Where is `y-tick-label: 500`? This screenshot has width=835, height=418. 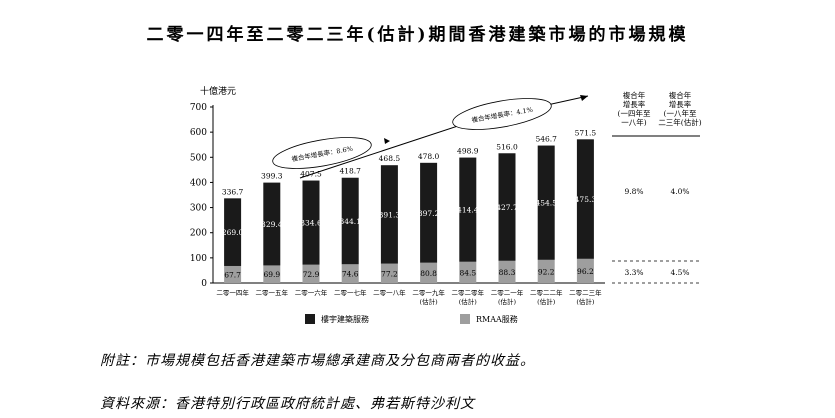 y-tick-label: 500 is located at coordinates (198, 158).